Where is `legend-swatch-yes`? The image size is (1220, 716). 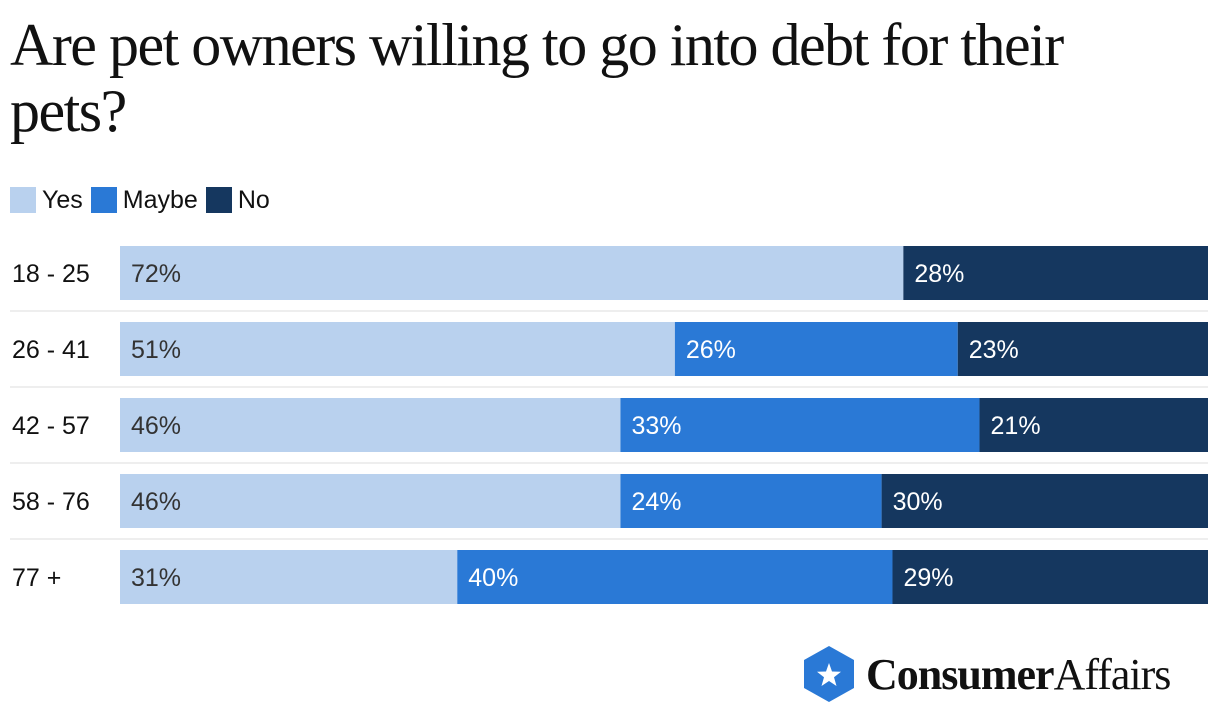 legend-swatch-yes is located at coordinates (23, 200).